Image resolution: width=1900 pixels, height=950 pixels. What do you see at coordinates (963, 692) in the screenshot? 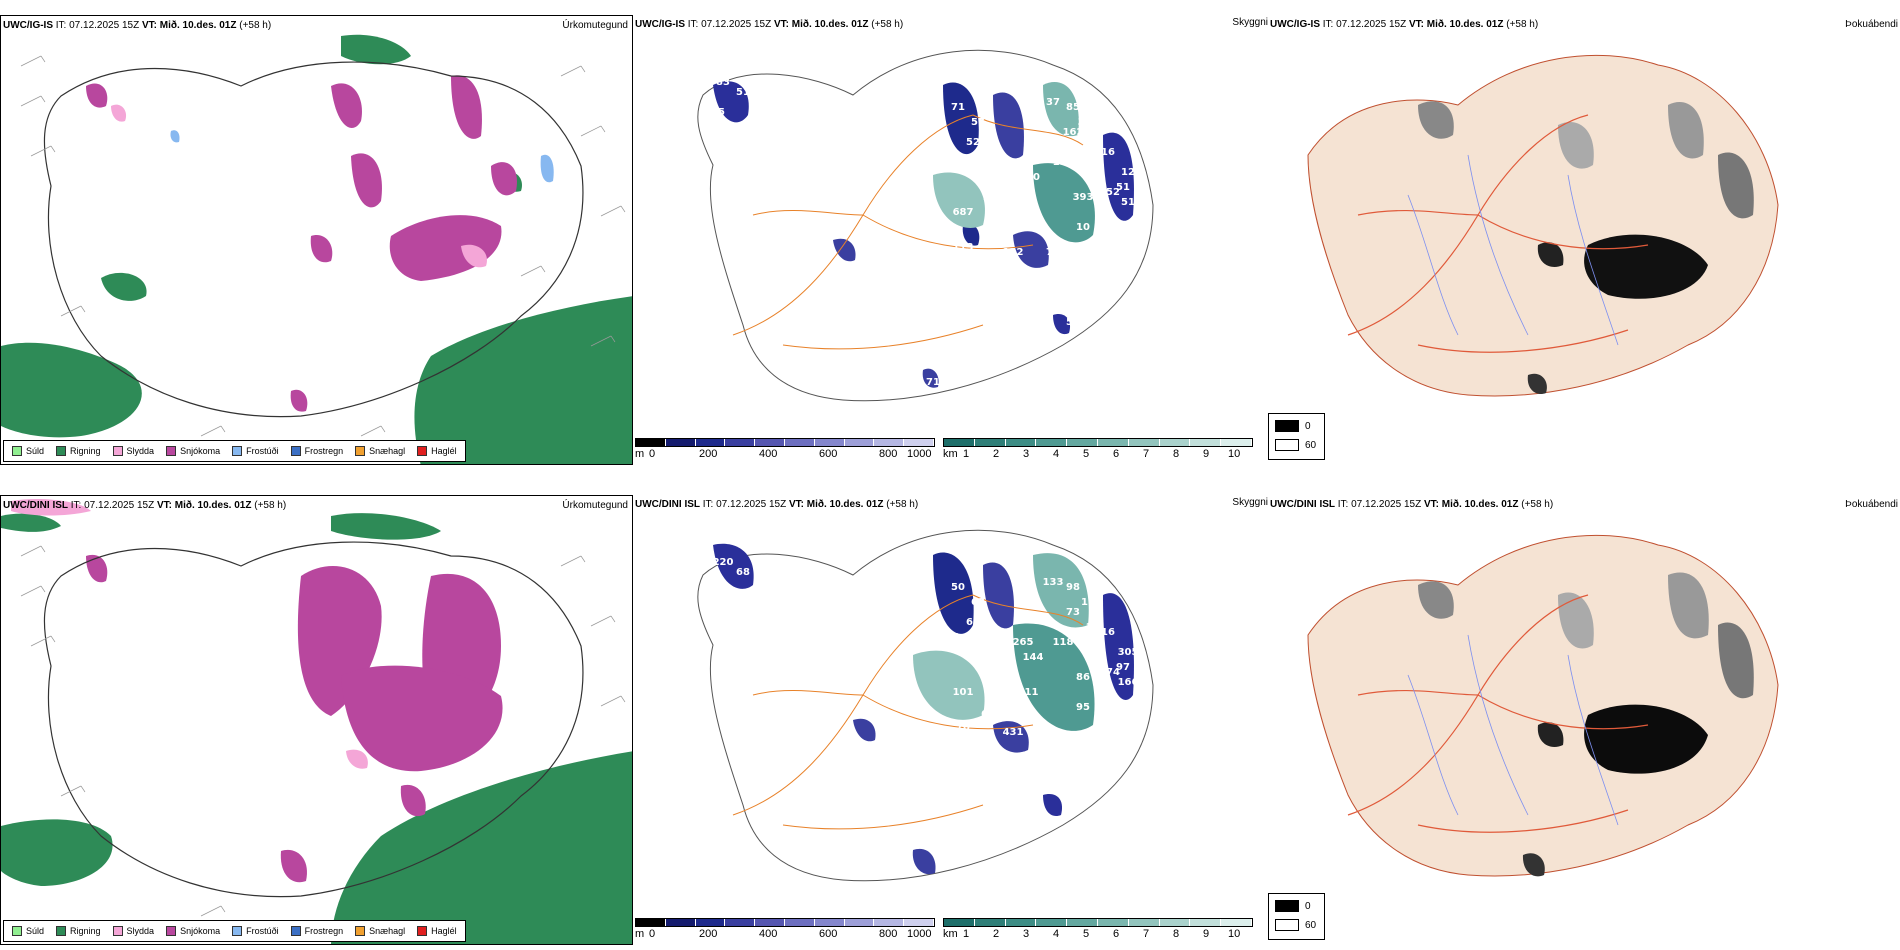
I see `snow-depth-label: 101` at bounding box center [963, 692].